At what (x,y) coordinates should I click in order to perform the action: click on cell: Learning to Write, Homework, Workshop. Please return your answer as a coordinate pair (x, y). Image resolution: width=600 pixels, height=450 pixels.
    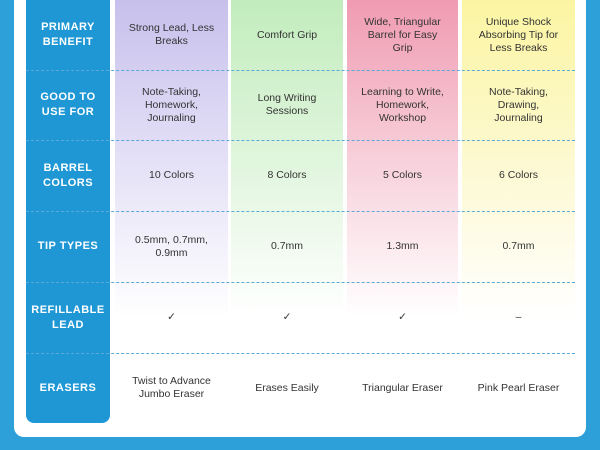
    Looking at the image, I should click on (402, 104).